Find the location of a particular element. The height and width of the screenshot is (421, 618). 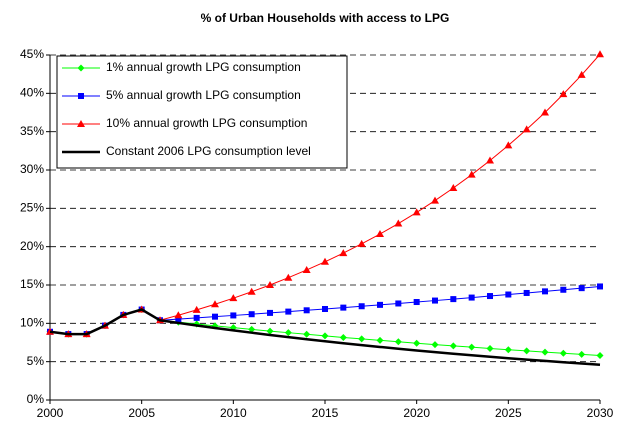

x-tick-label: 2020 is located at coordinates (416, 413).